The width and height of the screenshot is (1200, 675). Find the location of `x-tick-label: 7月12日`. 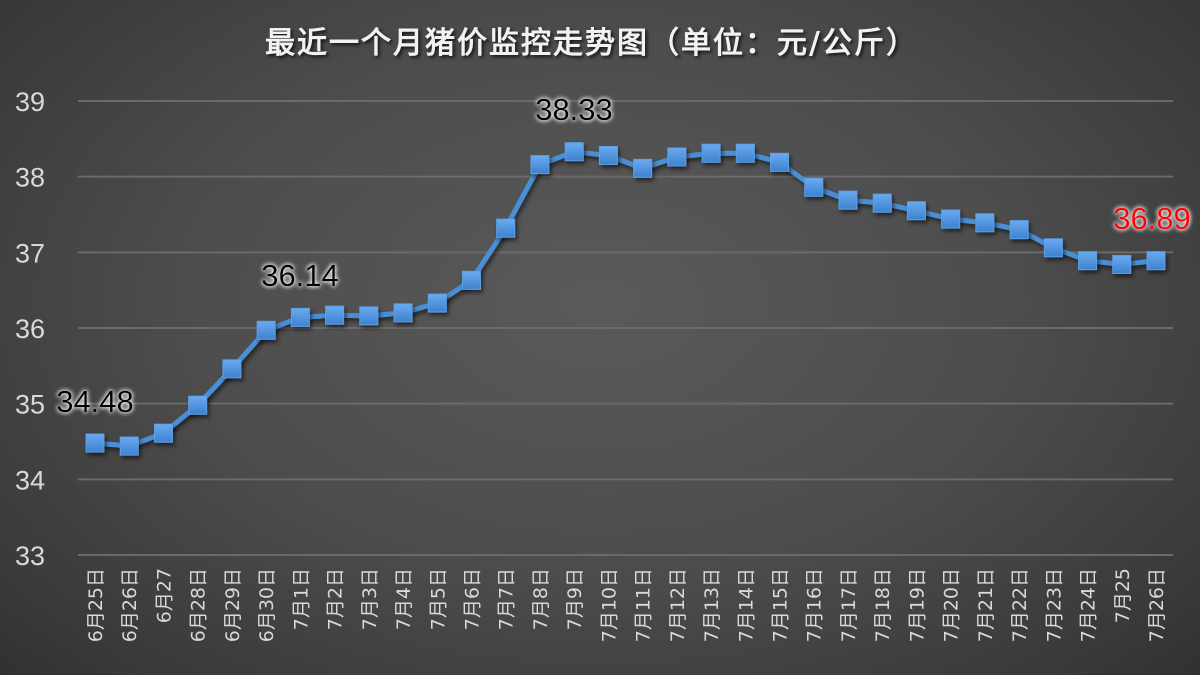

x-tick-label: 7月12日 is located at coordinates (678, 605).